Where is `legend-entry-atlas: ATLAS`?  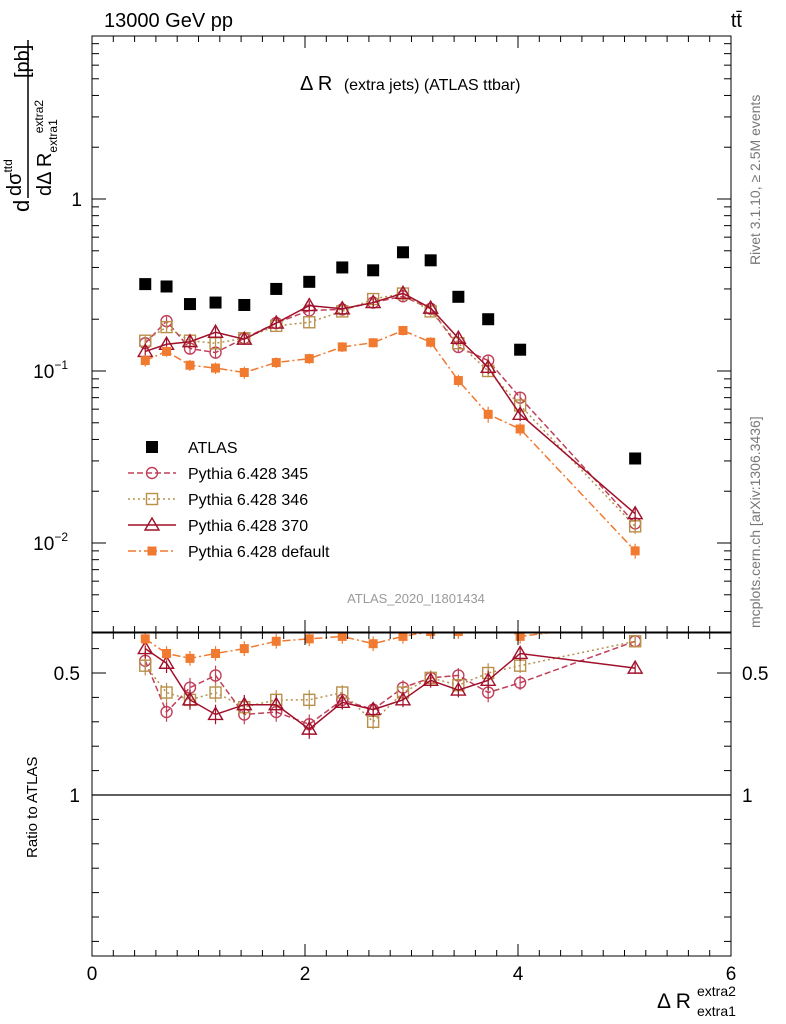 legend-entry-atlas: ATLAS is located at coordinates (192, 448).